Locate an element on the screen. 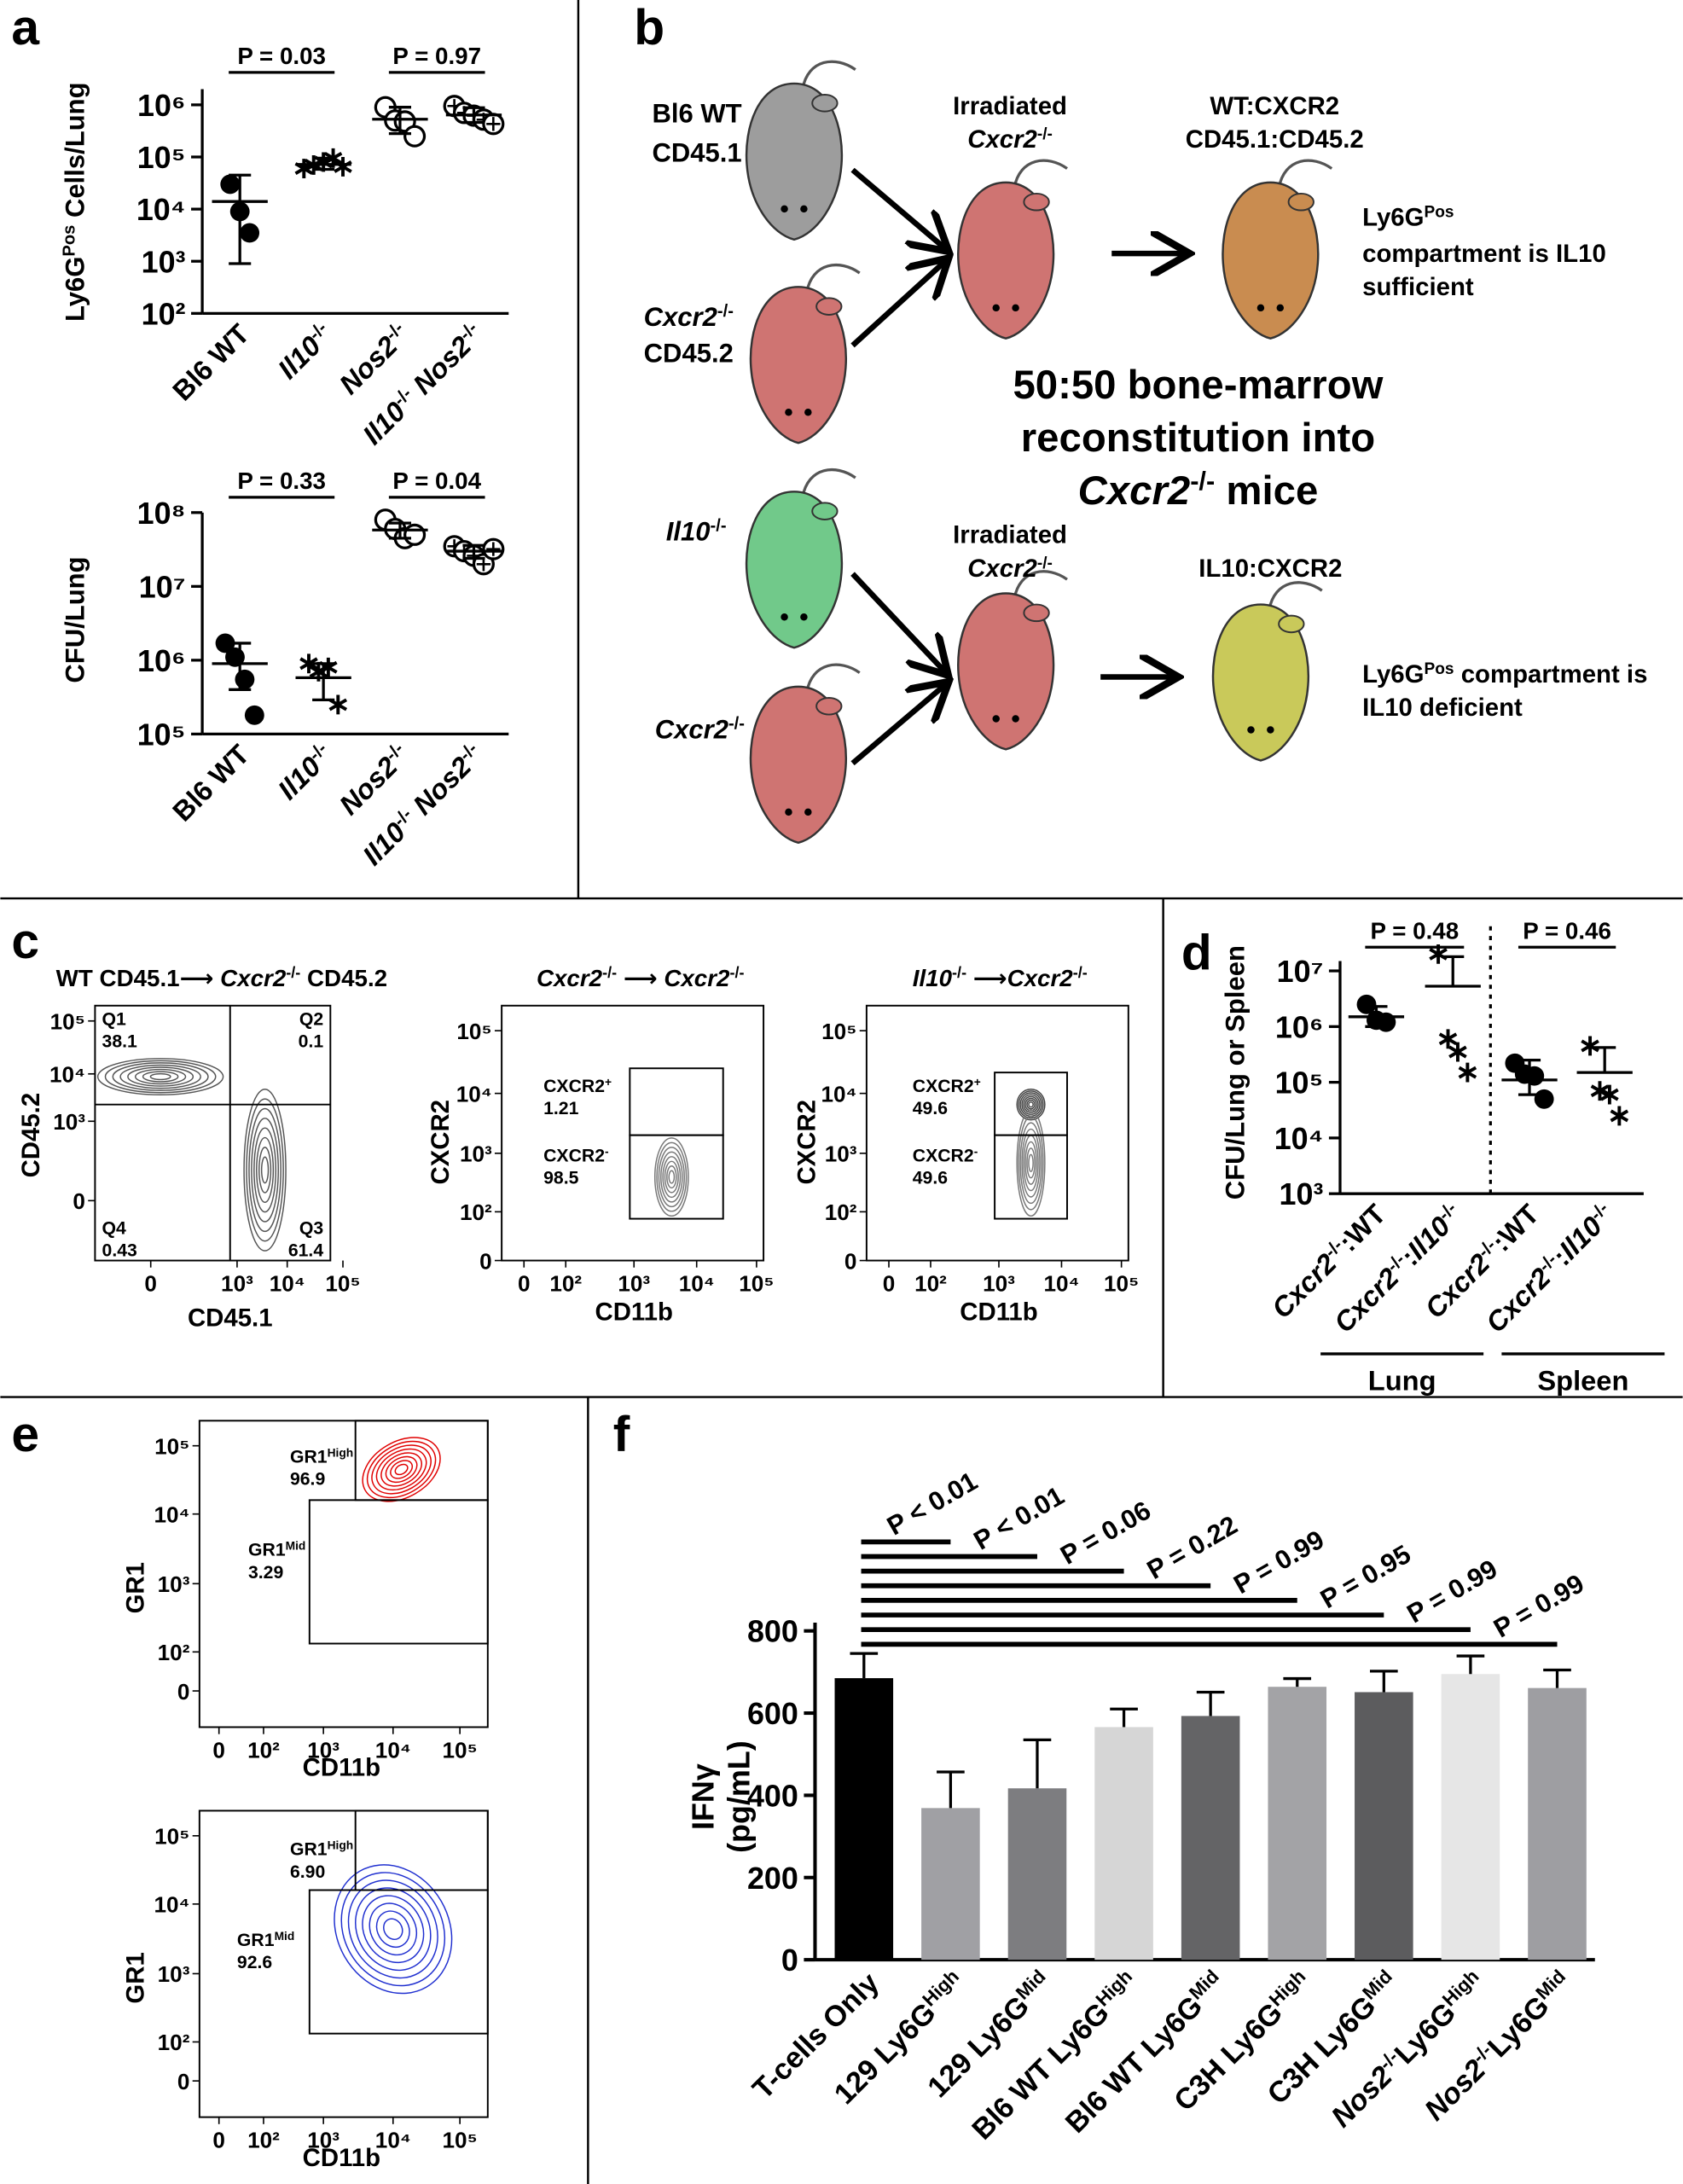 This screenshot has height=2184, width=1683. y-axis-label: CFU/Lung is located at coordinates (75, 619).